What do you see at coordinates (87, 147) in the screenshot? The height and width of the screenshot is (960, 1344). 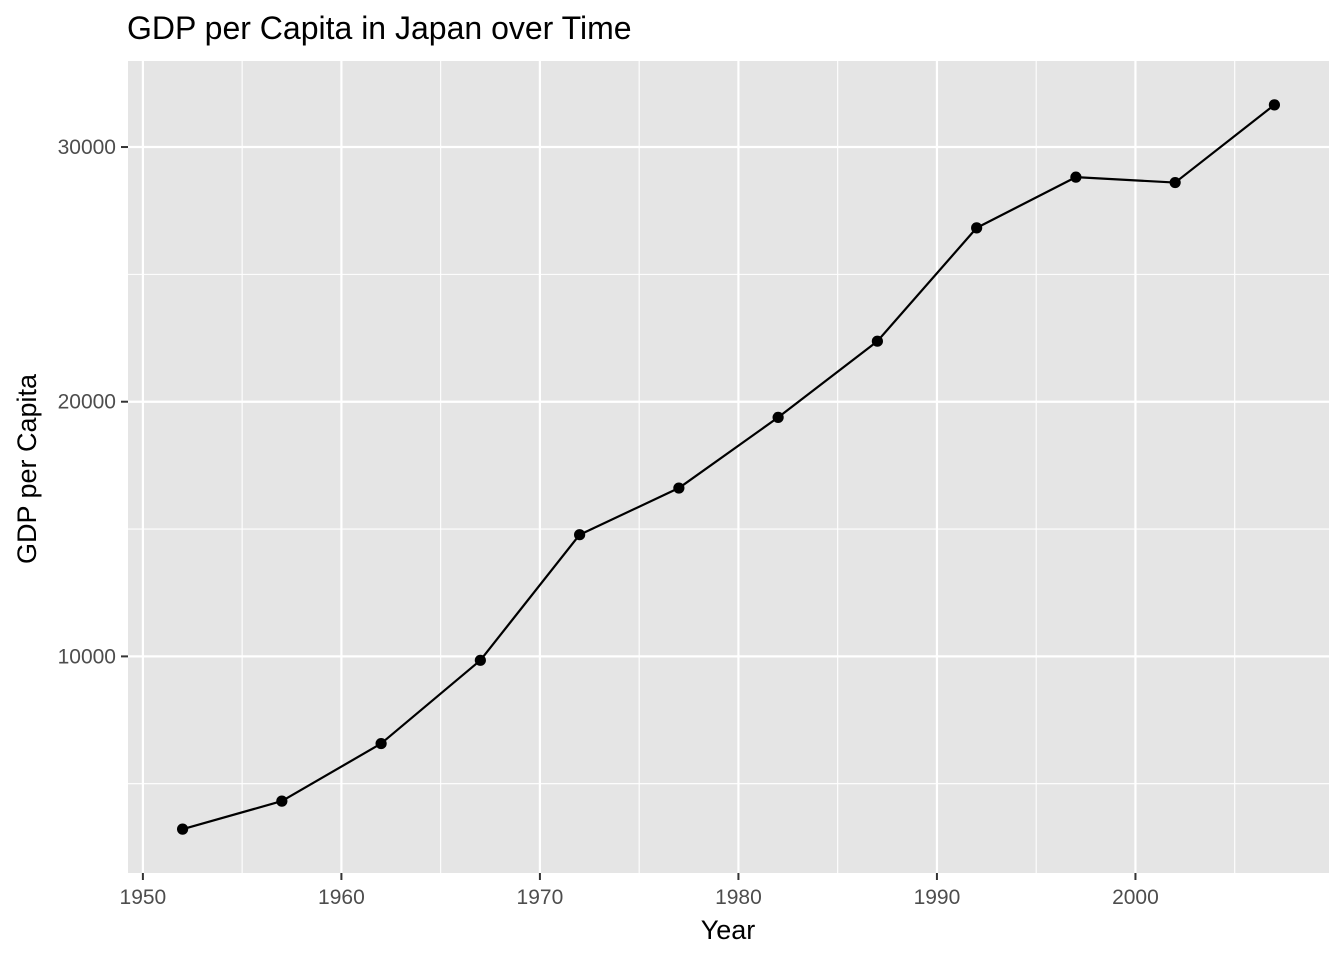 I see `y-tick-label: 30000` at bounding box center [87, 147].